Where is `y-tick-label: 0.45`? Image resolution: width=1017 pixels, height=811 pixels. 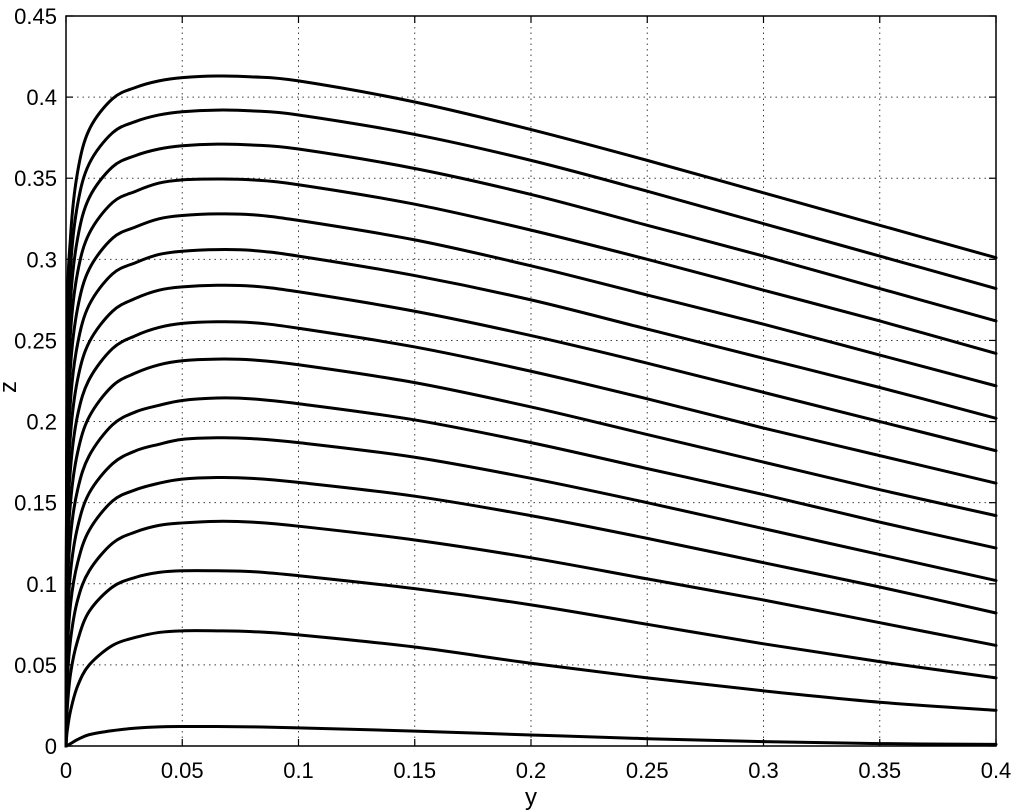 y-tick-label: 0.45 is located at coordinates (35, 16).